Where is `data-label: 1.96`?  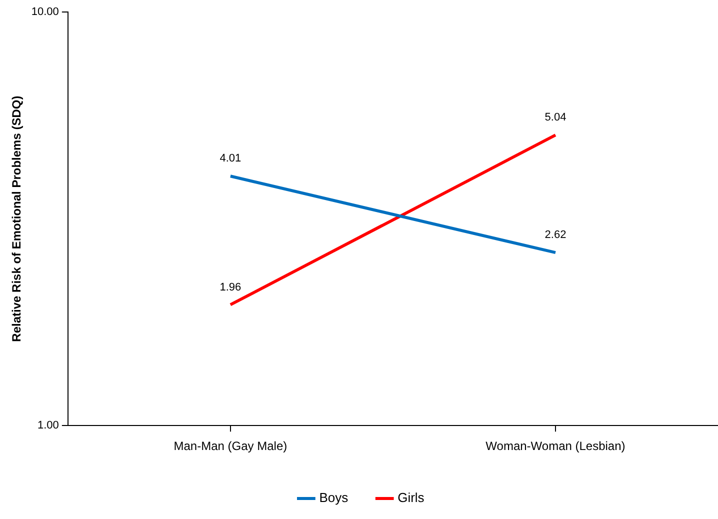
data-label: 1.96 is located at coordinates (231, 287).